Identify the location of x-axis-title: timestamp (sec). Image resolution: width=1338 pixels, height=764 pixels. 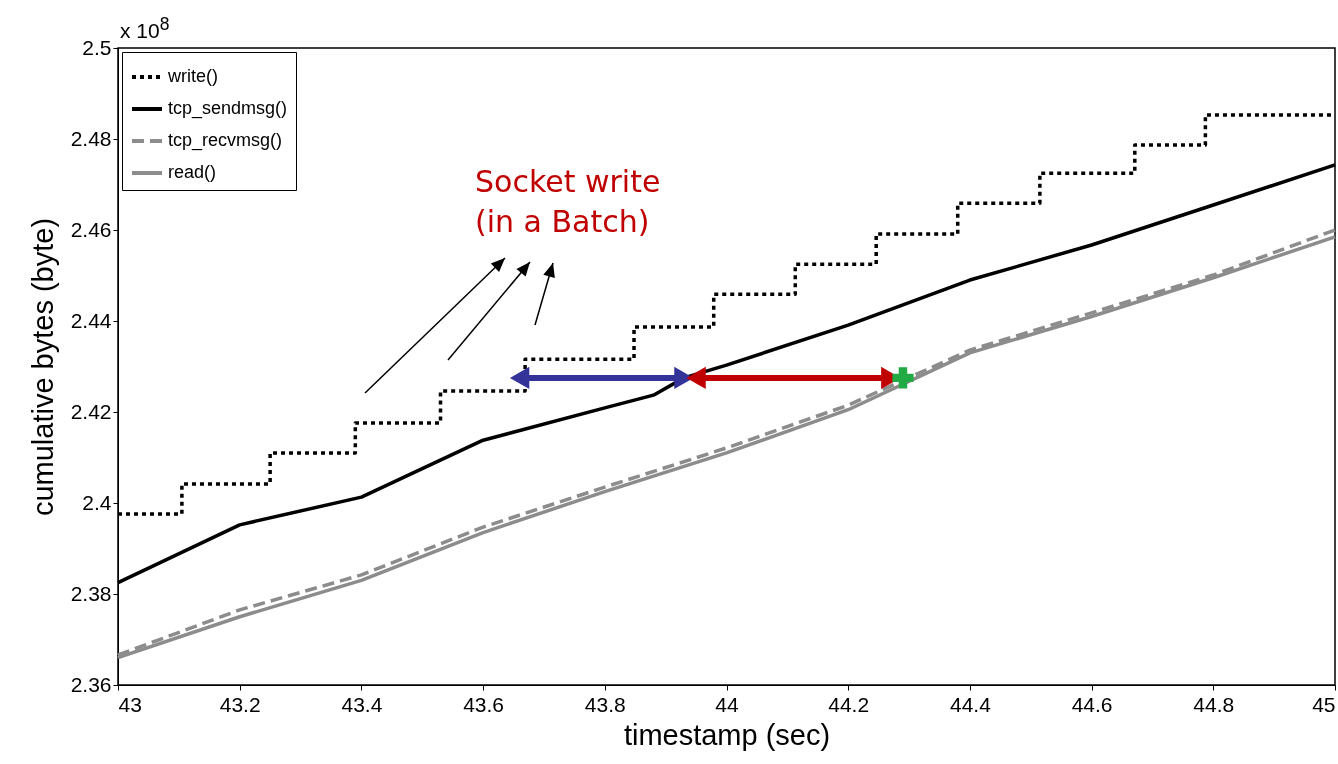
(727, 734).